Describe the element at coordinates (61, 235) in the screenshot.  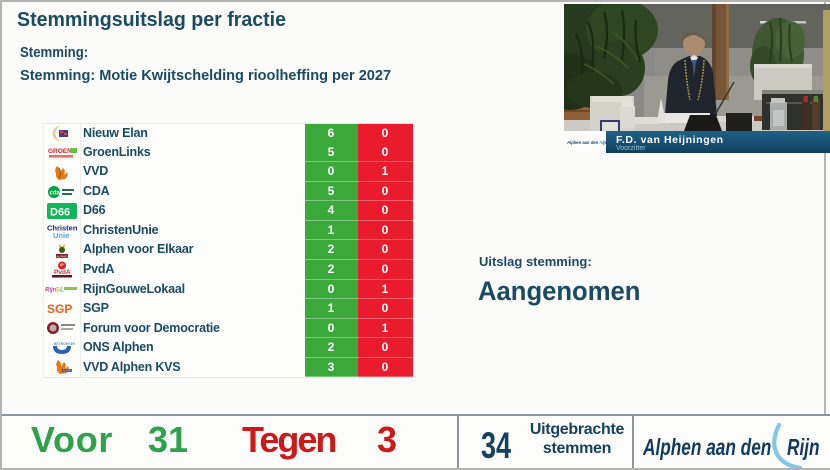
I see `svg-text: Unie` at that location.